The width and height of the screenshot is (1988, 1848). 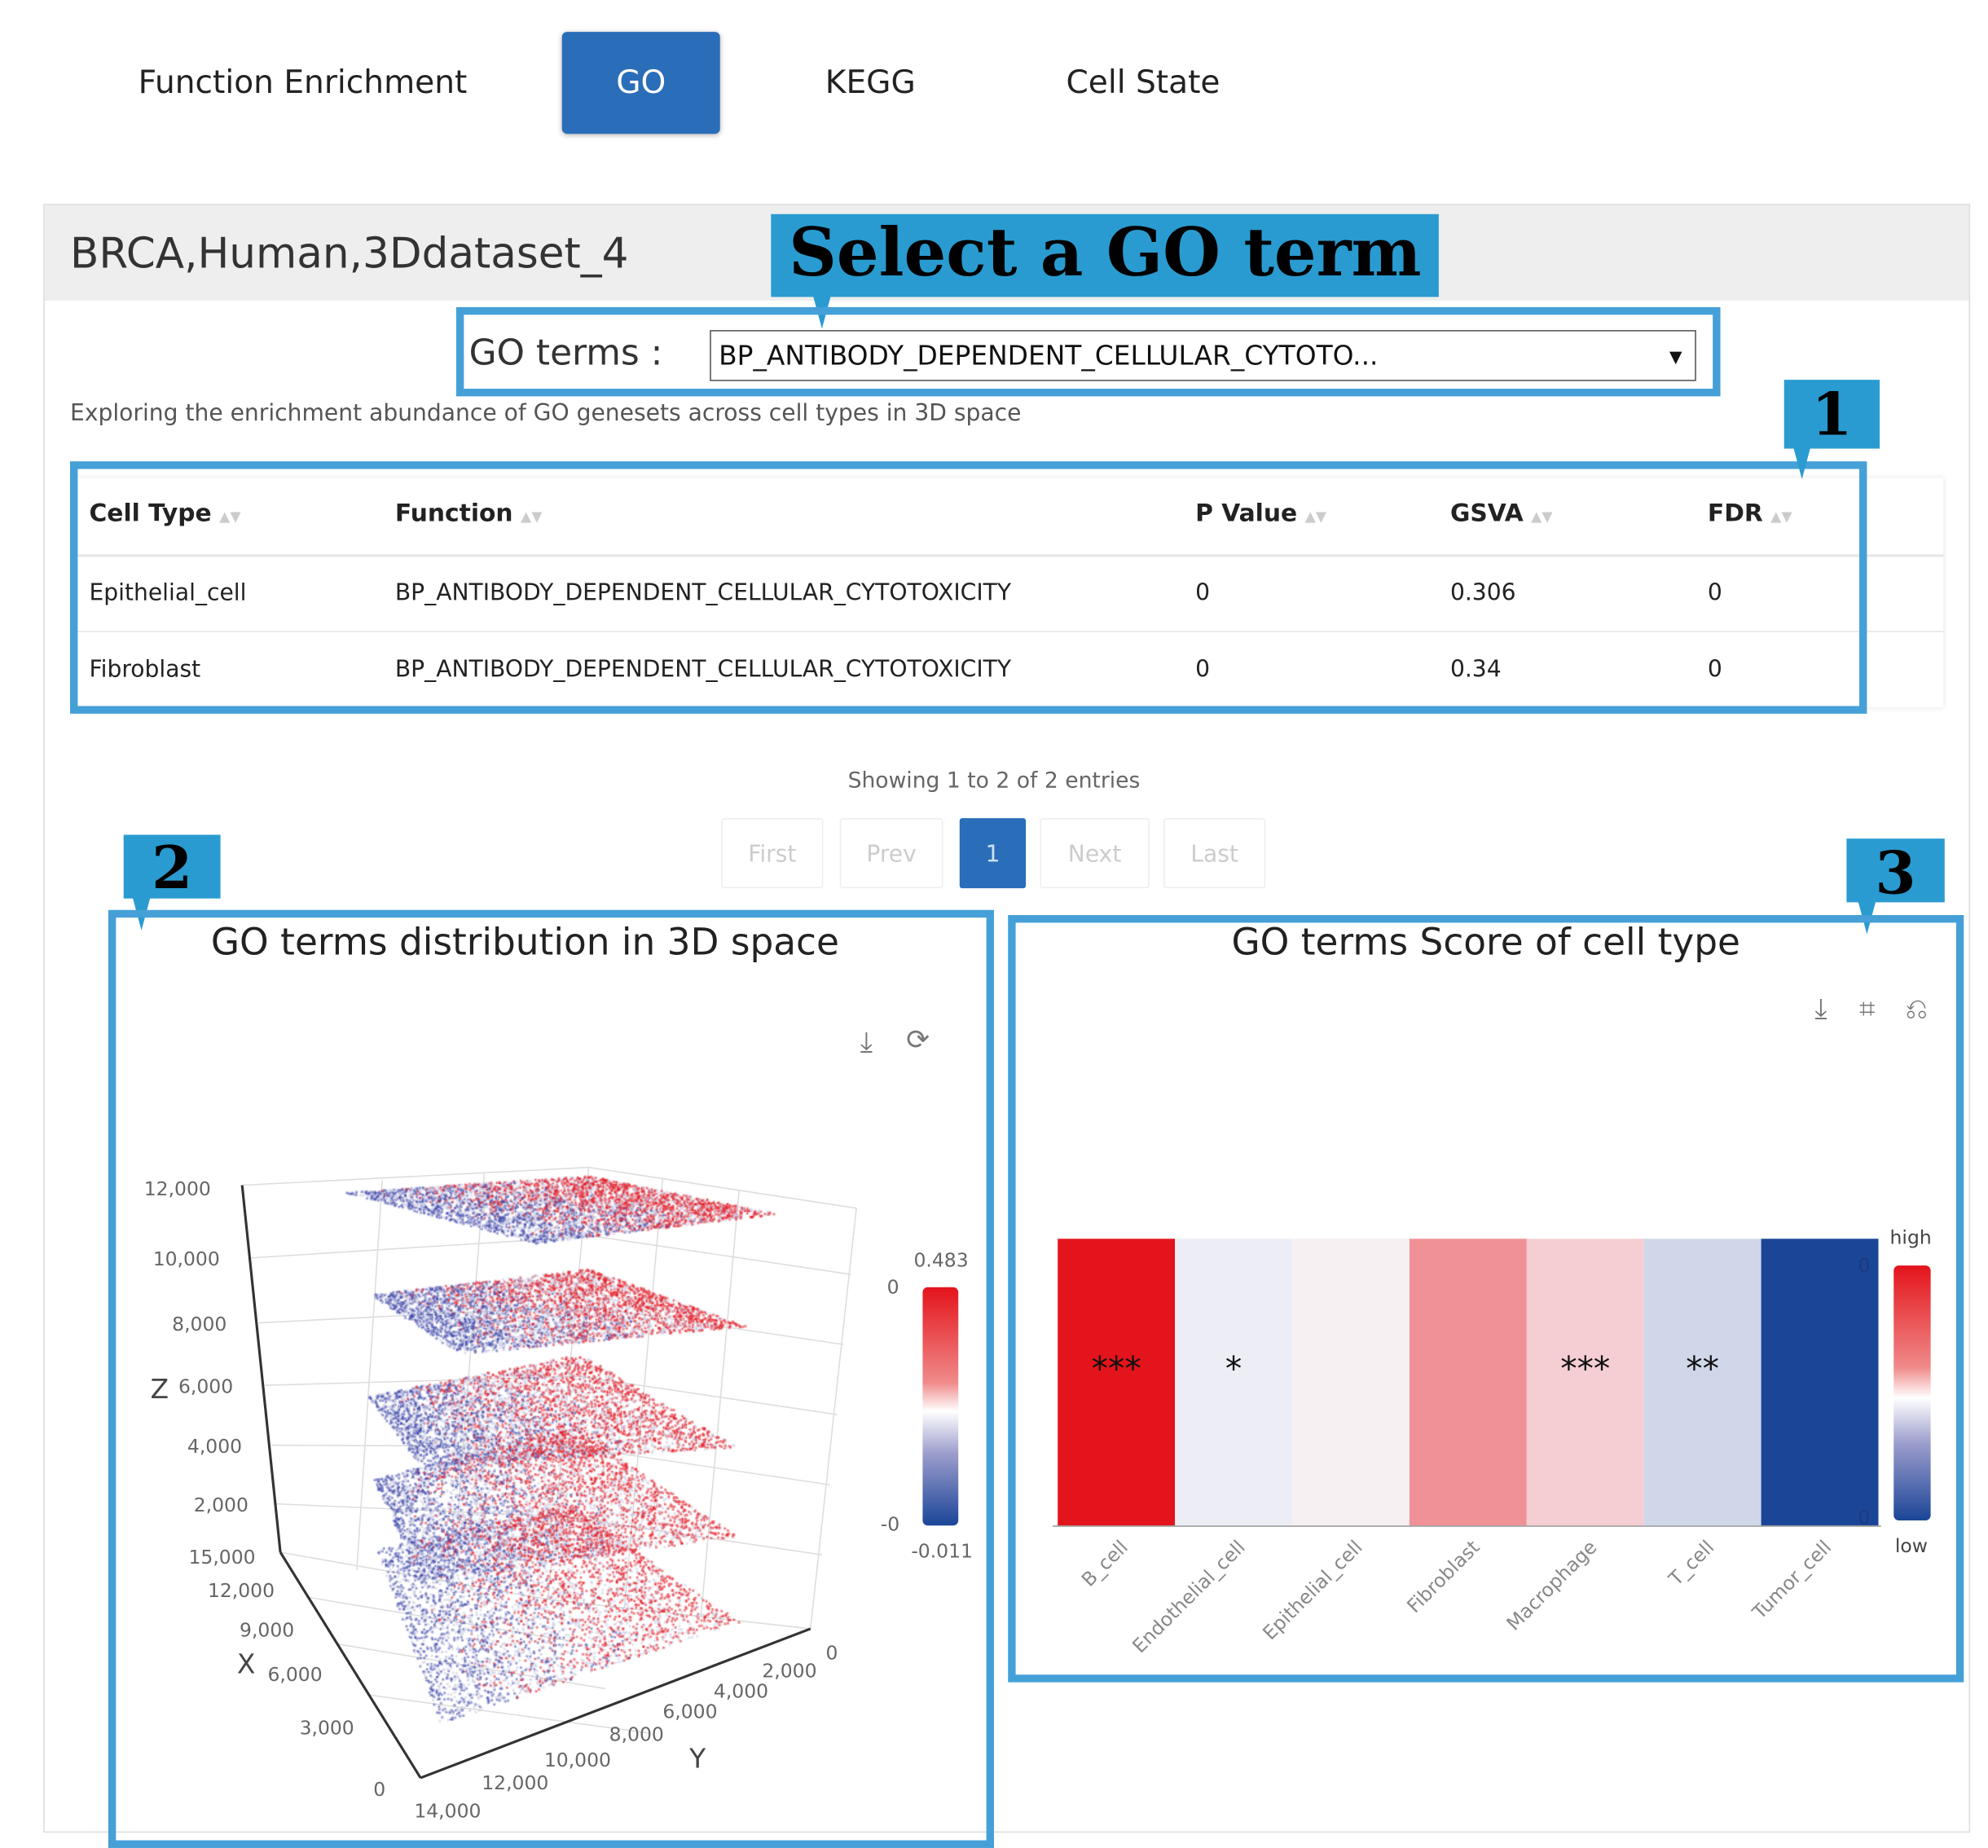 I want to click on pagination-page-1: 1, so click(x=993, y=853).